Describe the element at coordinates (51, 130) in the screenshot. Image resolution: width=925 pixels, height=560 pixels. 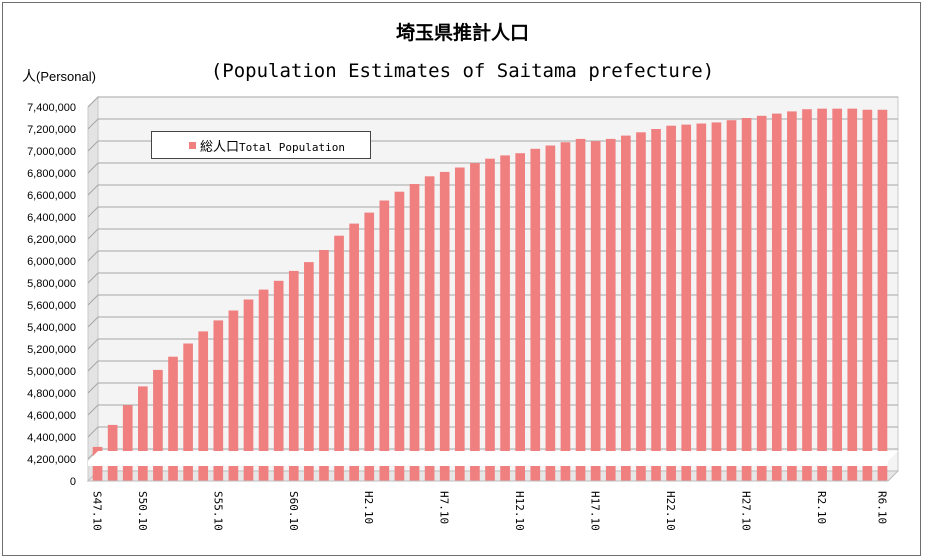
I see `y-tick-label: 7,200,000` at that location.